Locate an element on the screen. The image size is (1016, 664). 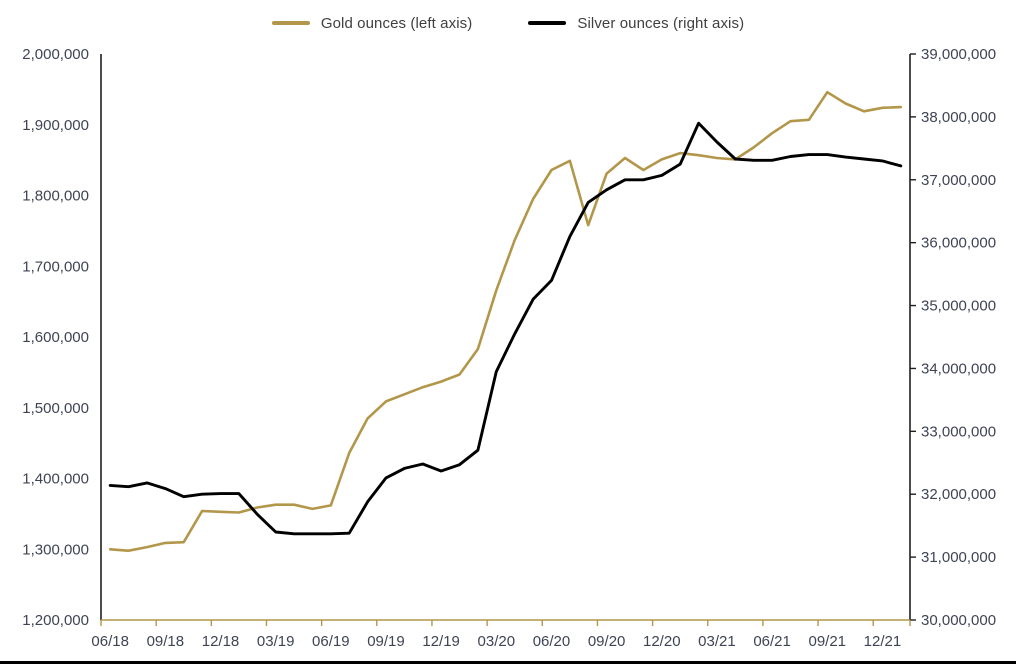
right-axis-tick-label: 36,000,000 is located at coordinates (958, 243).